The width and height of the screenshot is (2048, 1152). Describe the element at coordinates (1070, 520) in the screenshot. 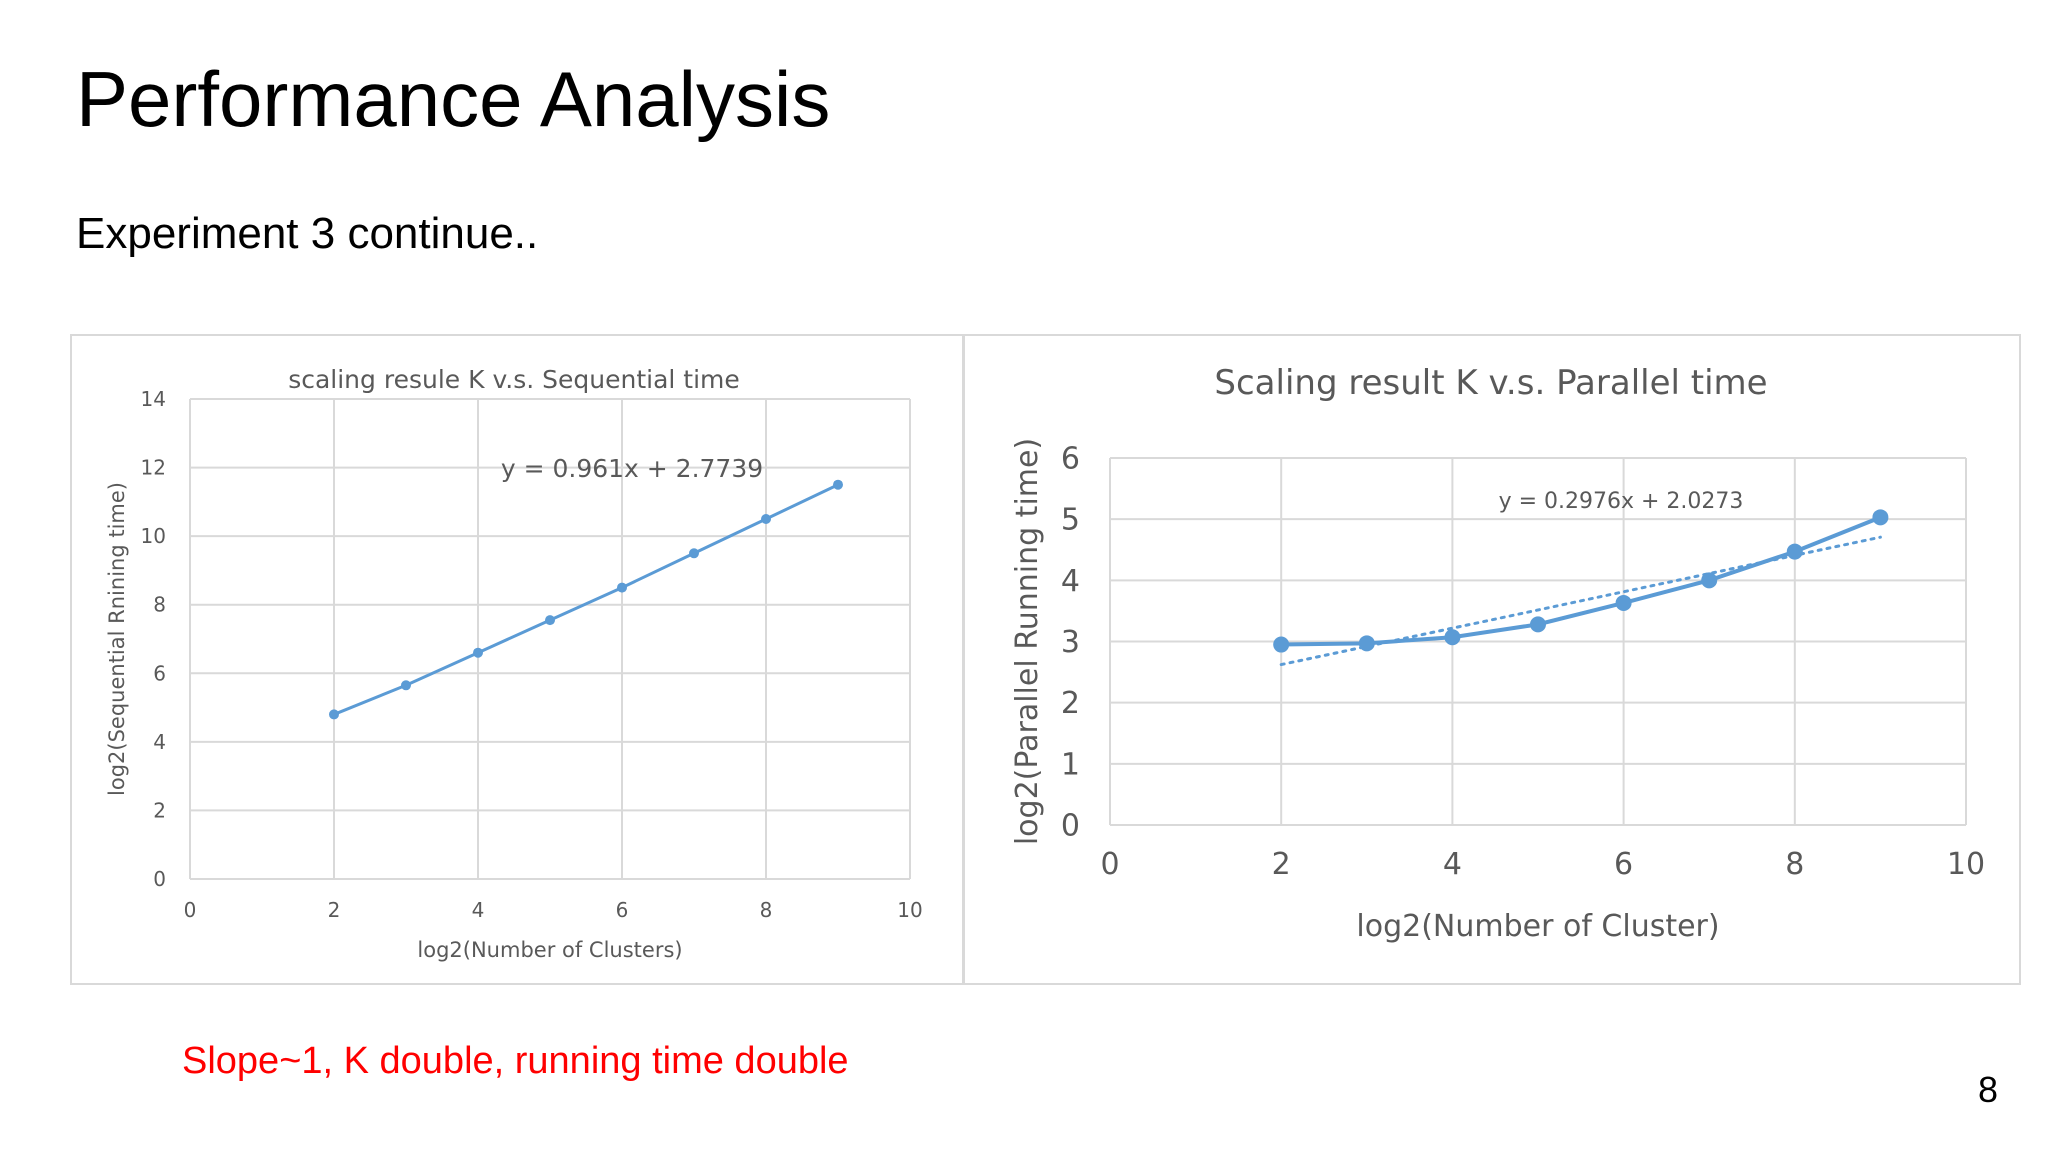

I see `y-tick-label: 5` at that location.